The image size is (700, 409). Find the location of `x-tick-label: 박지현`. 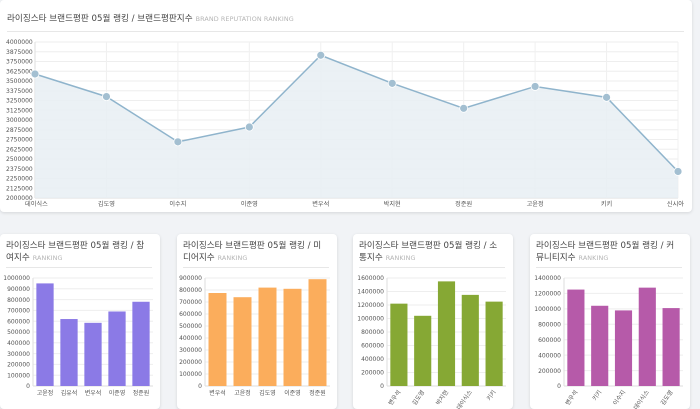

x-tick-label: 박지현 is located at coordinates (392, 204).